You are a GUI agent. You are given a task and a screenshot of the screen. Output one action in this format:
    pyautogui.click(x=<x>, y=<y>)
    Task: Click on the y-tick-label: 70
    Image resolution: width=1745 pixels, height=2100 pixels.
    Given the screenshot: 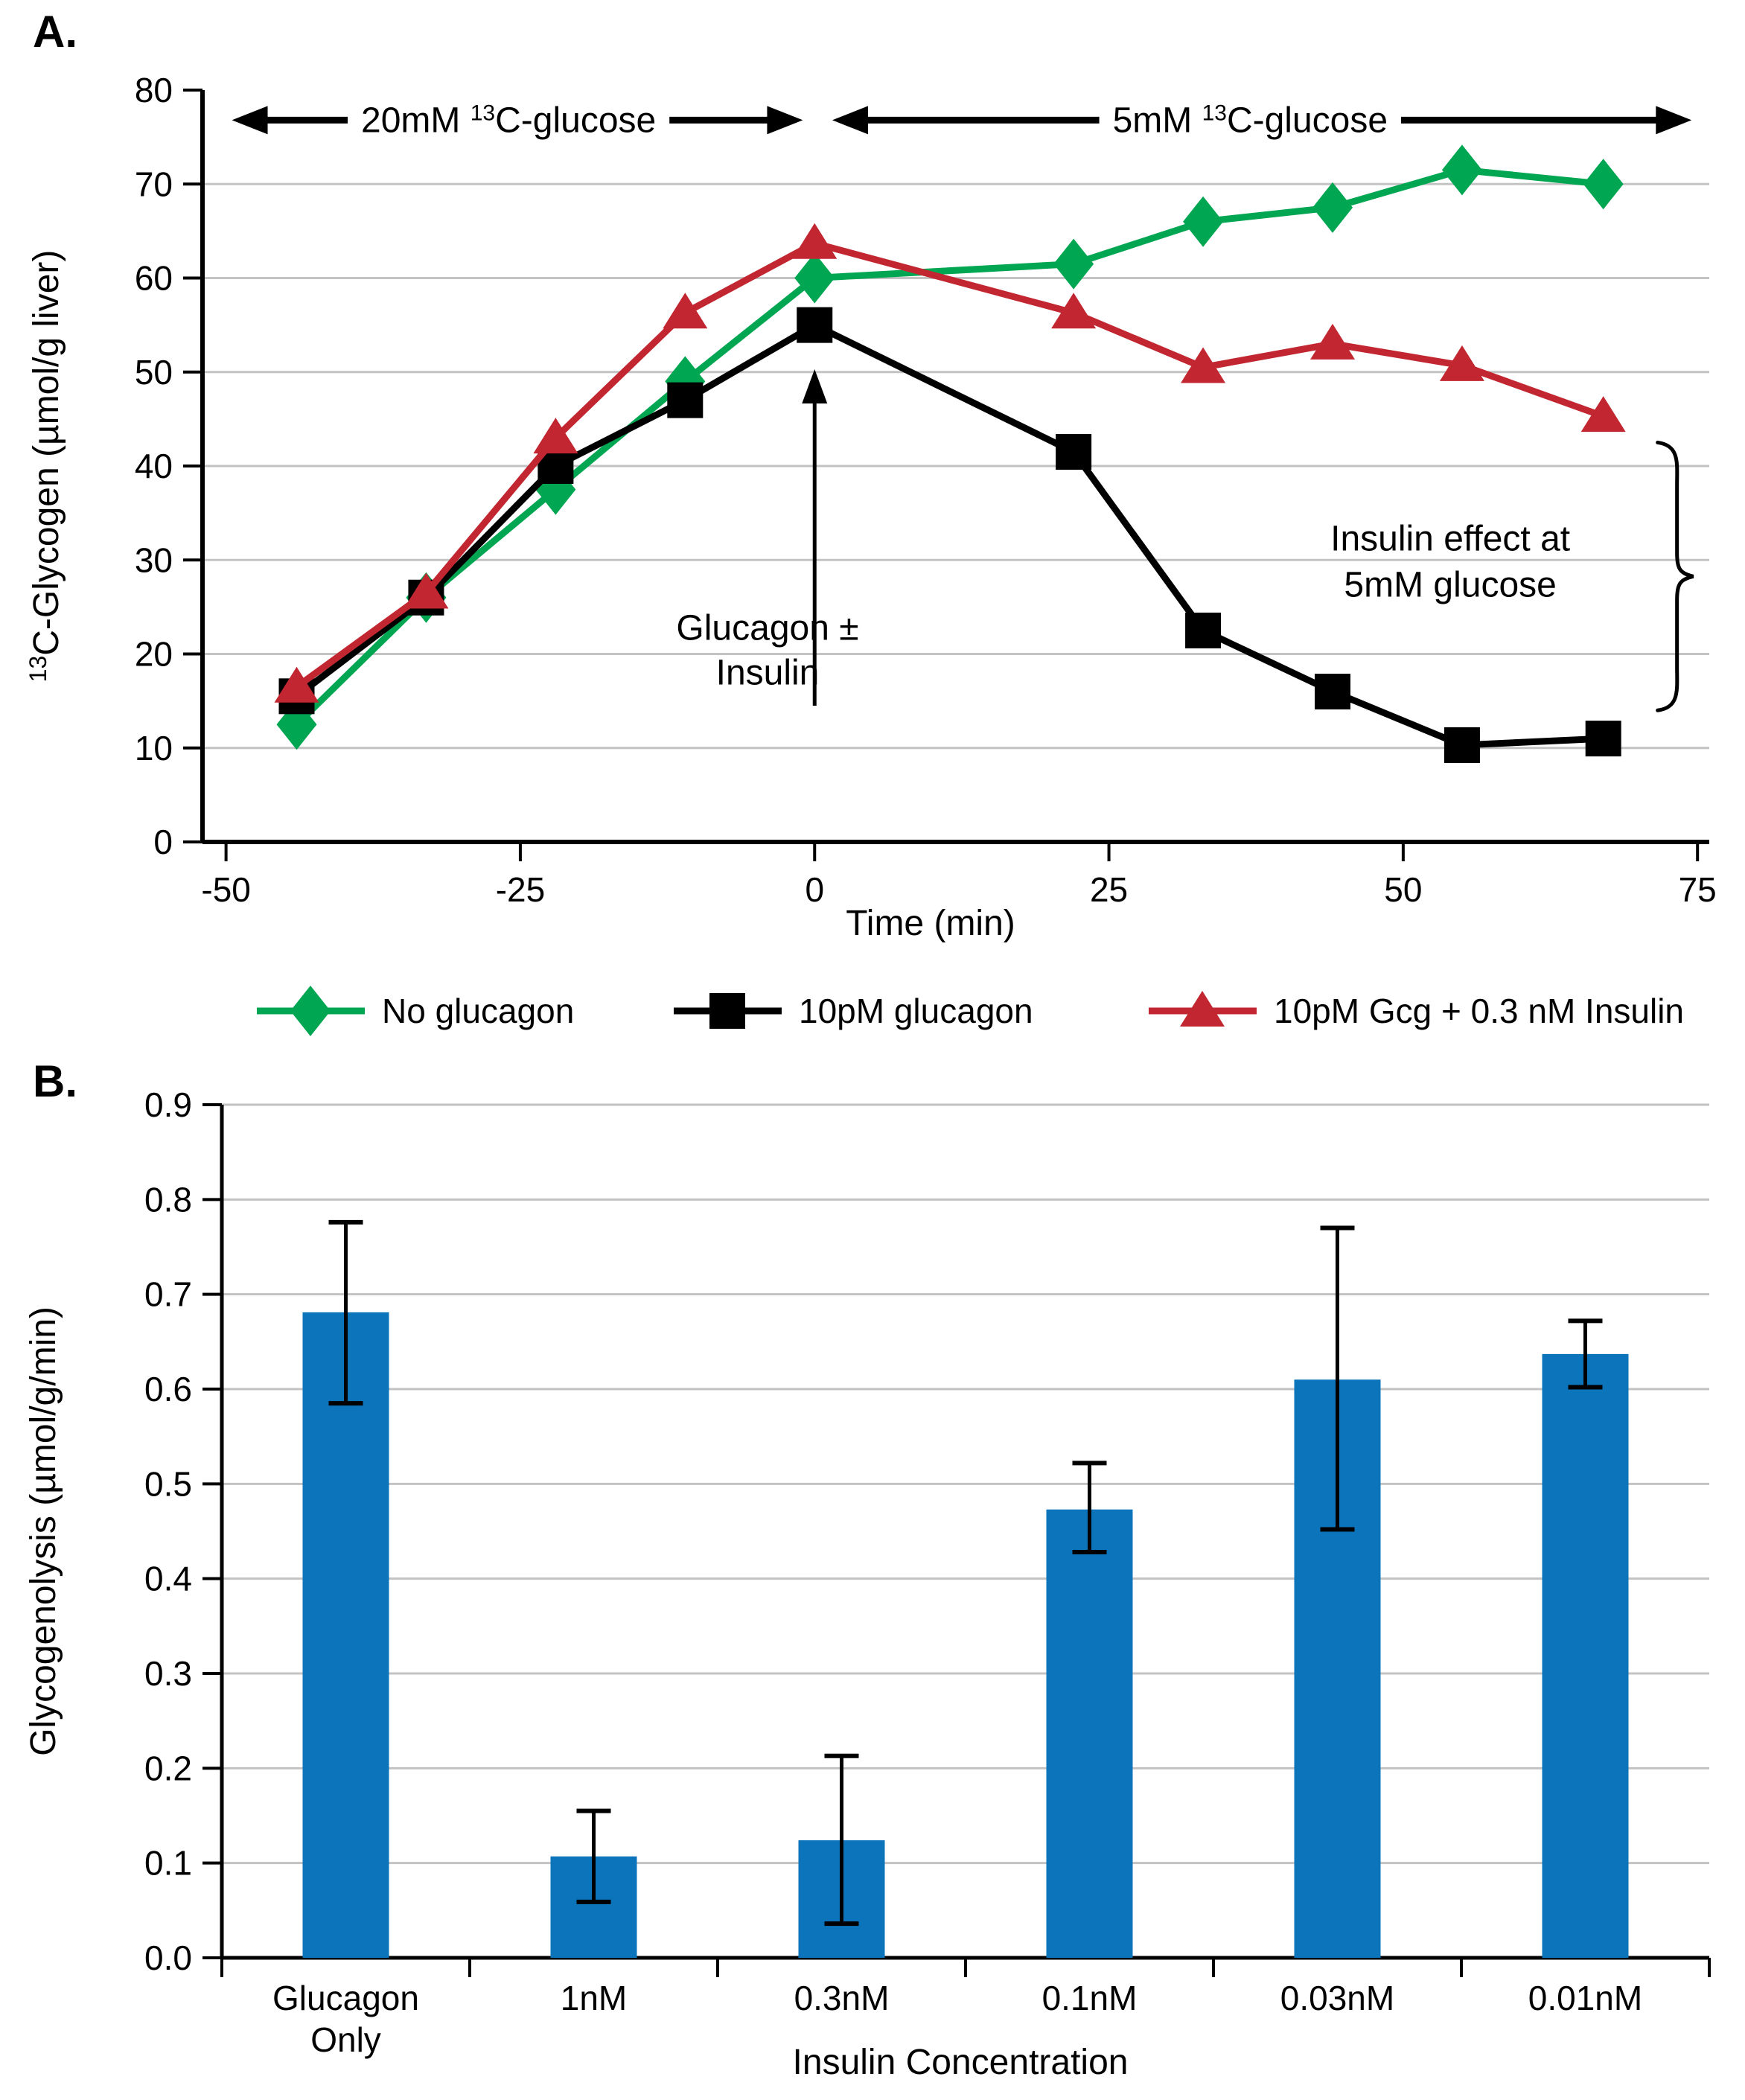 What is the action you would take?
    pyautogui.click(x=154, y=184)
    